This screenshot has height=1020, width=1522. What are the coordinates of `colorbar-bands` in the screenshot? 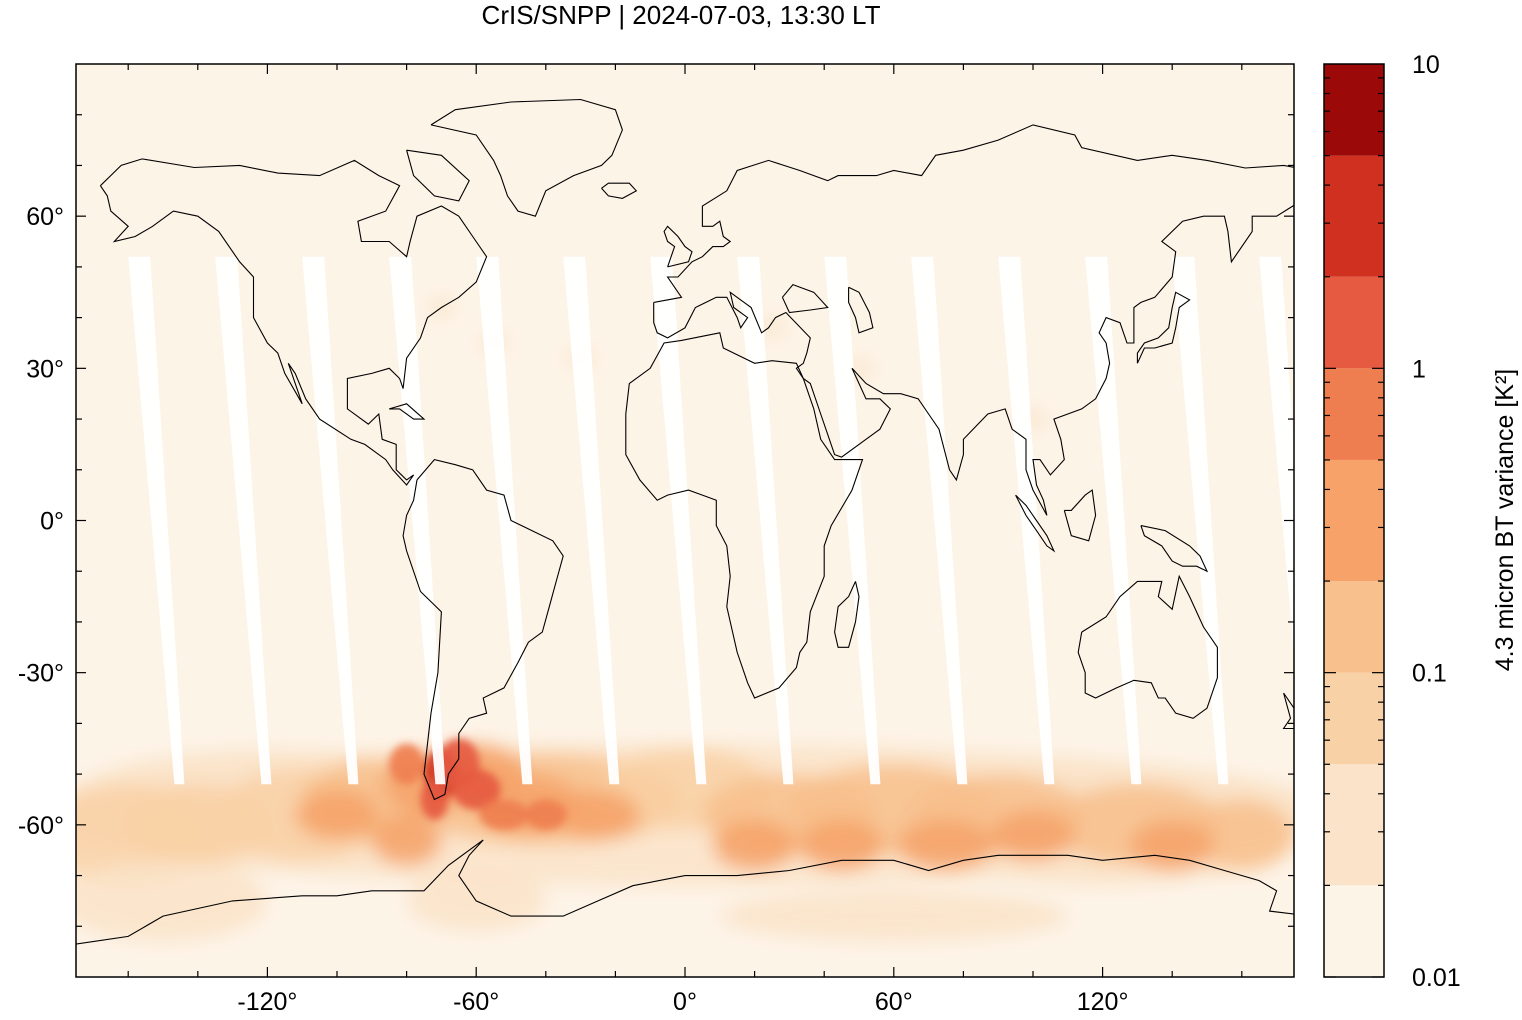 It's located at (1354, 520).